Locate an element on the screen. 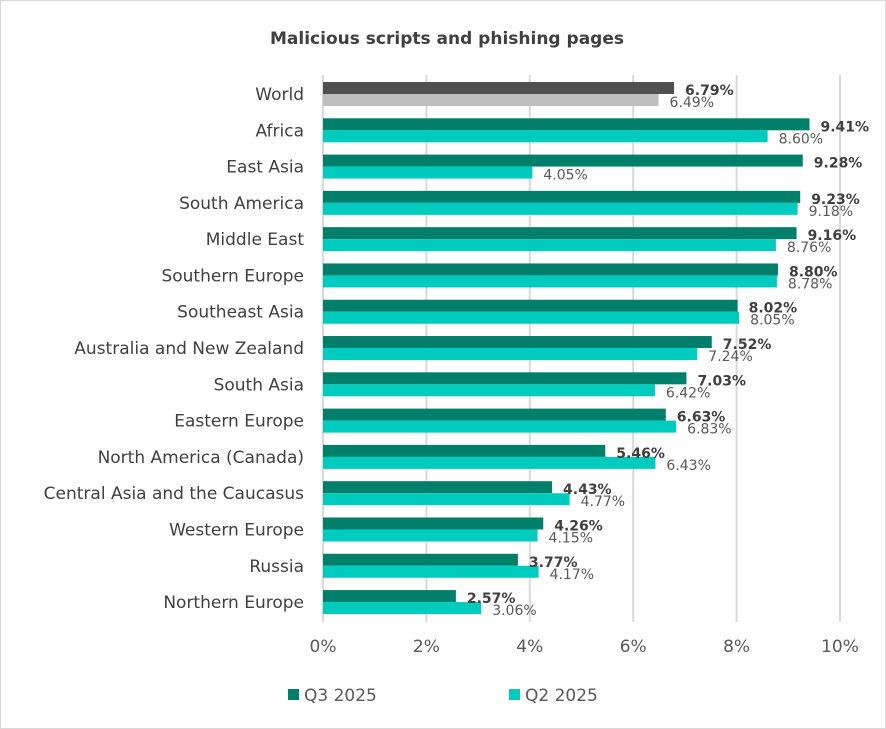  data-label-q2: 3.06% is located at coordinates (514, 611).